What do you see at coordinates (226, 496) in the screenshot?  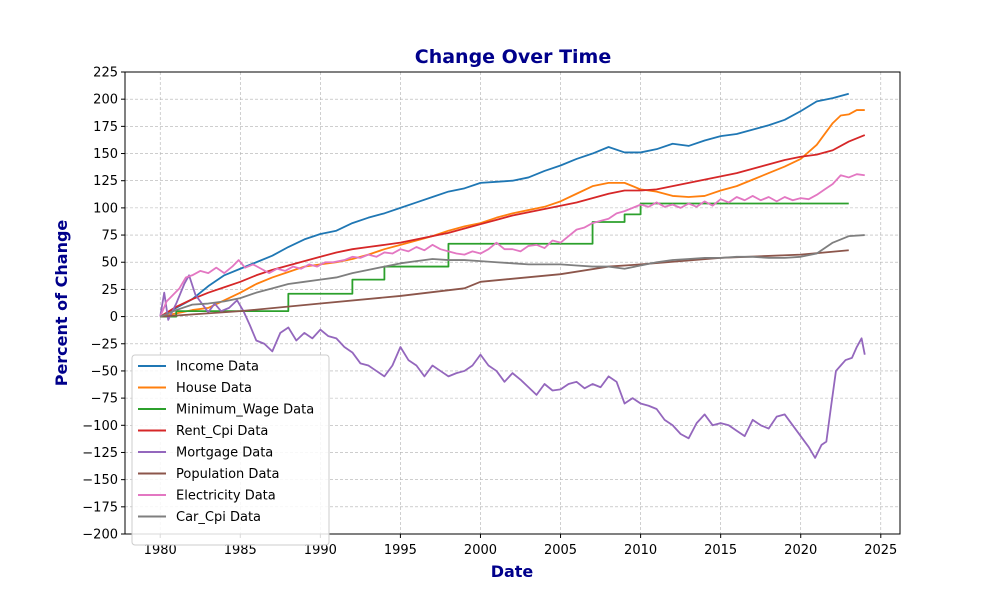 I see `legend-label: Electricity Data` at bounding box center [226, 496].